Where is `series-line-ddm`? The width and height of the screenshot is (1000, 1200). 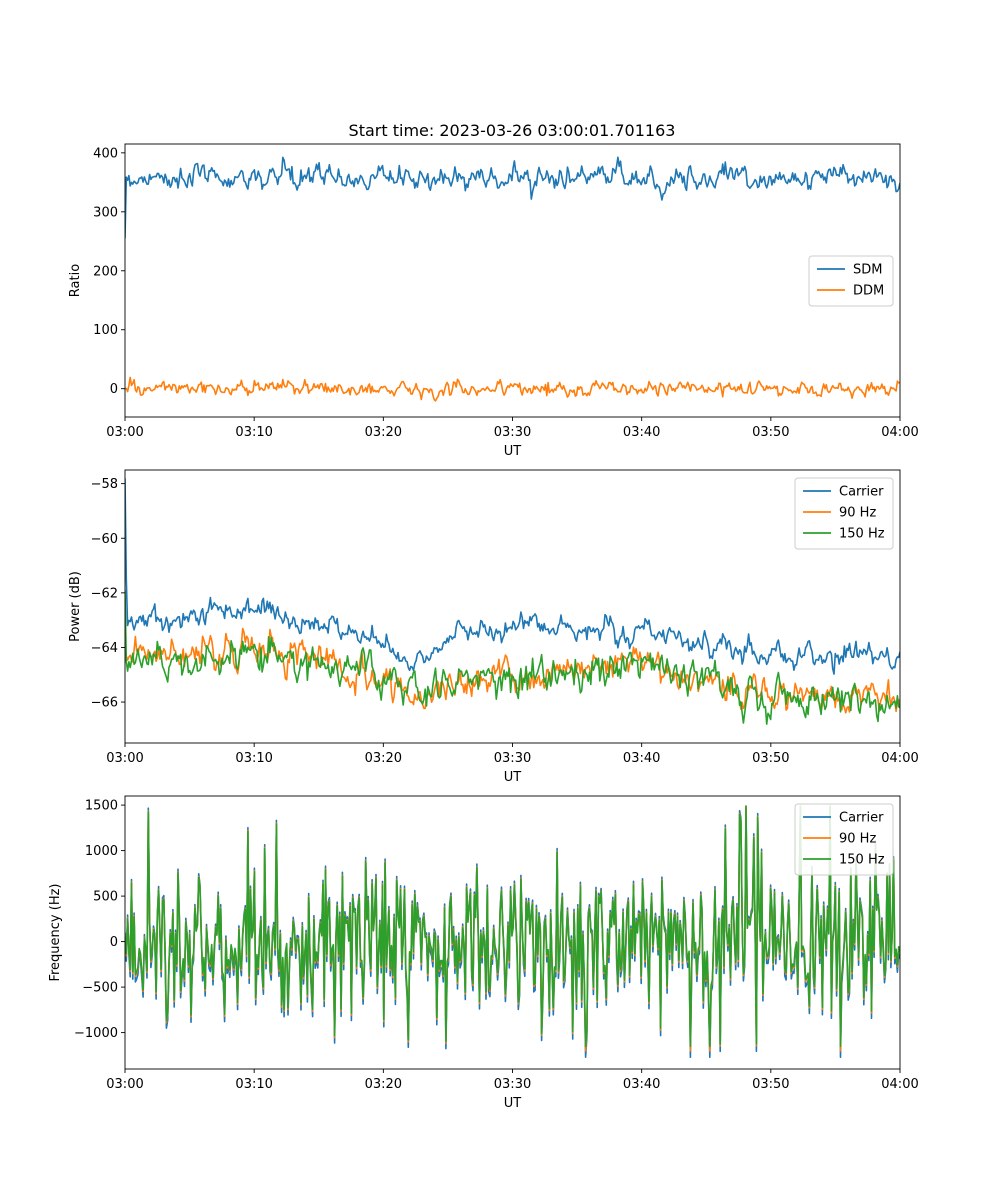
series-line-ddm is located at coordinates (512, 389).